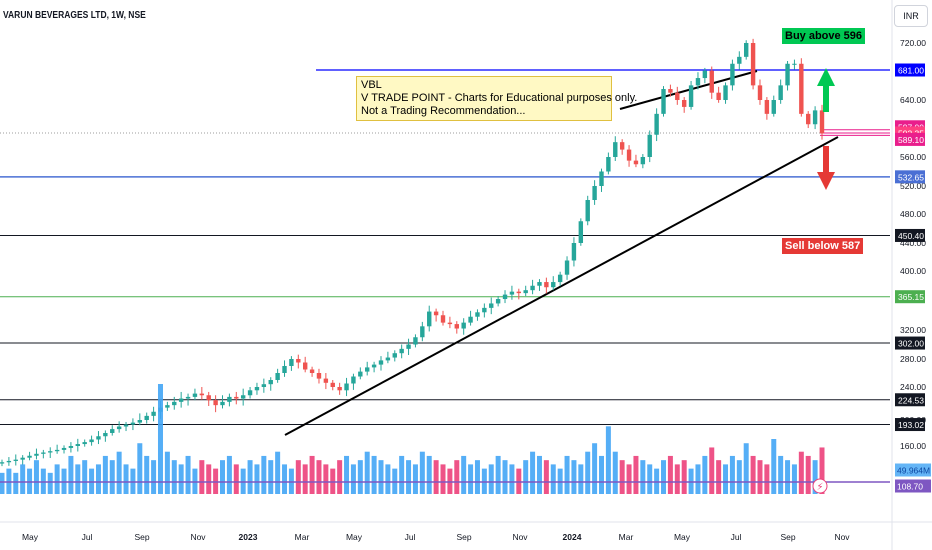  Describe the element at coordinates (87, 537) in the screenshot. I see `x-tick-label: Jul` at that location.